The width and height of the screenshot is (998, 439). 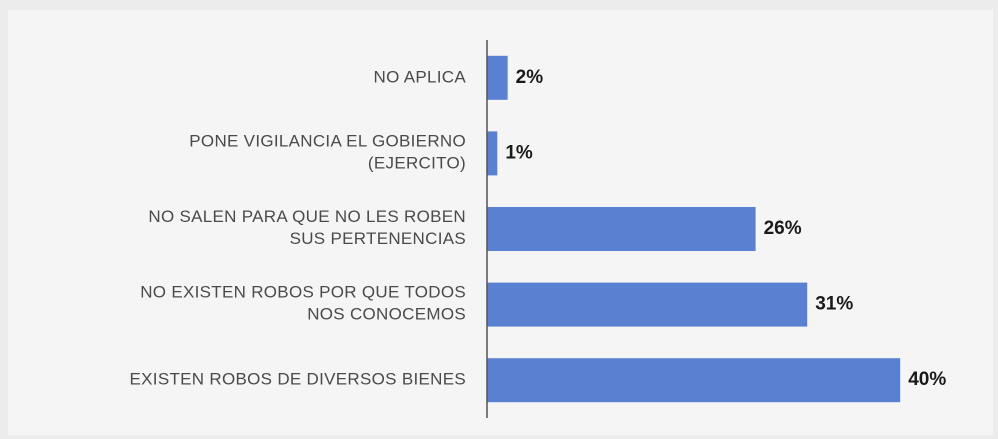 What do you see at coordinates (420, 76) in the screenshot?
I see `category-label: NO APLICA` at bounding box center [420, 76].